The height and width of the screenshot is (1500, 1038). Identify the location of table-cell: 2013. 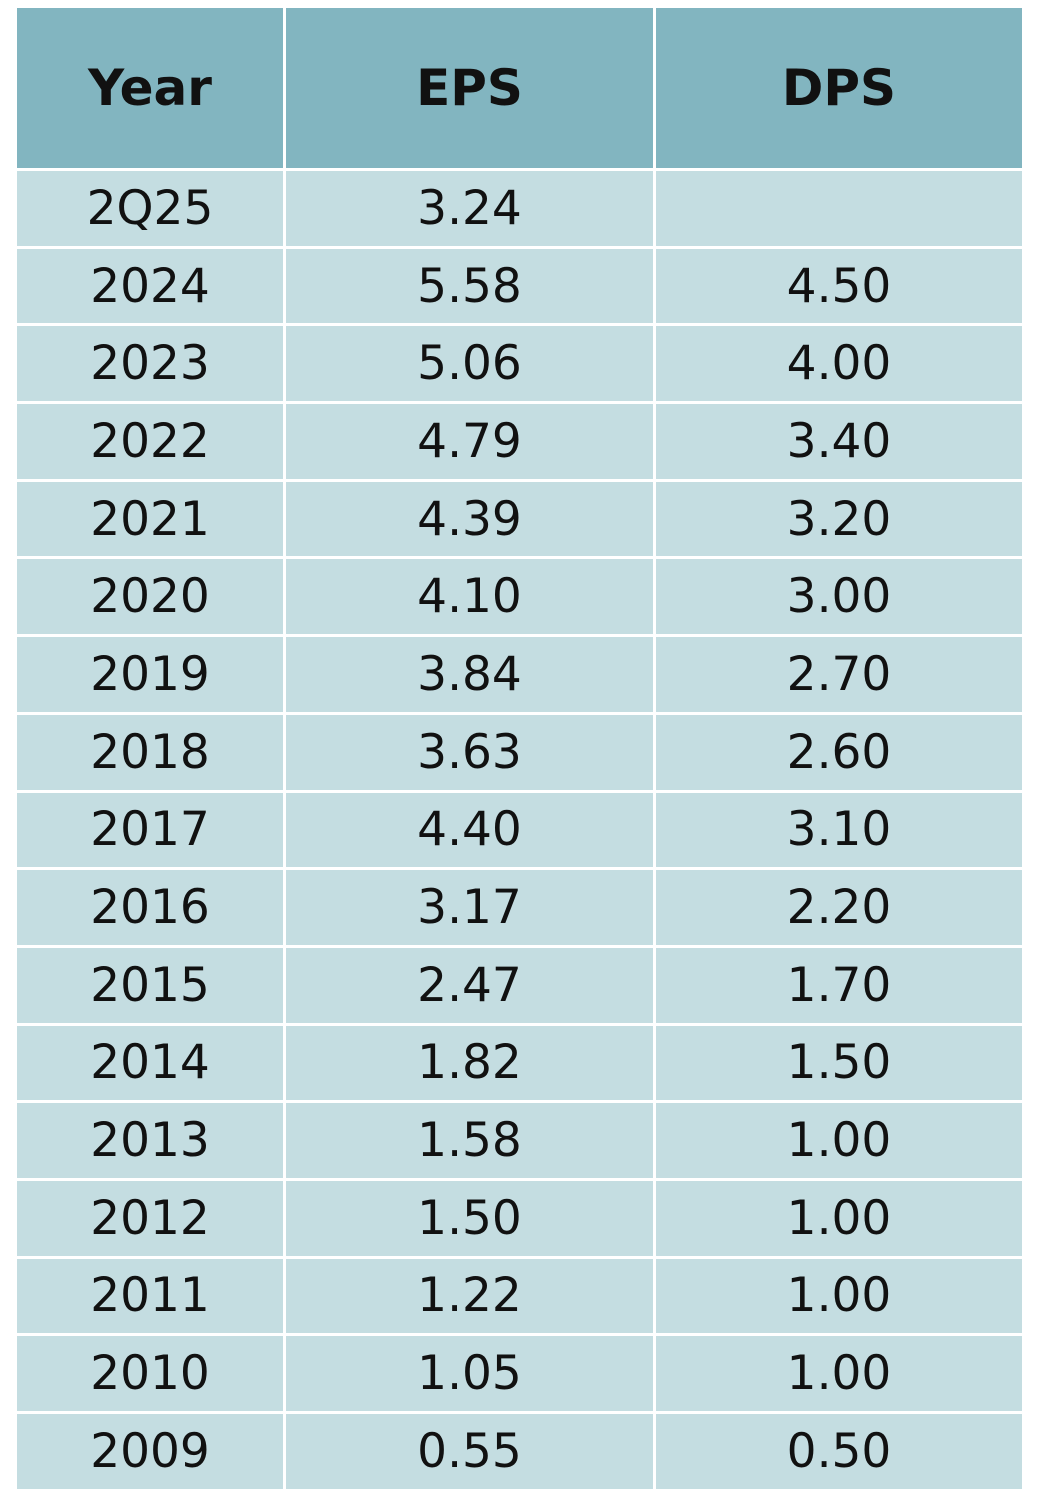
(150, 1140).